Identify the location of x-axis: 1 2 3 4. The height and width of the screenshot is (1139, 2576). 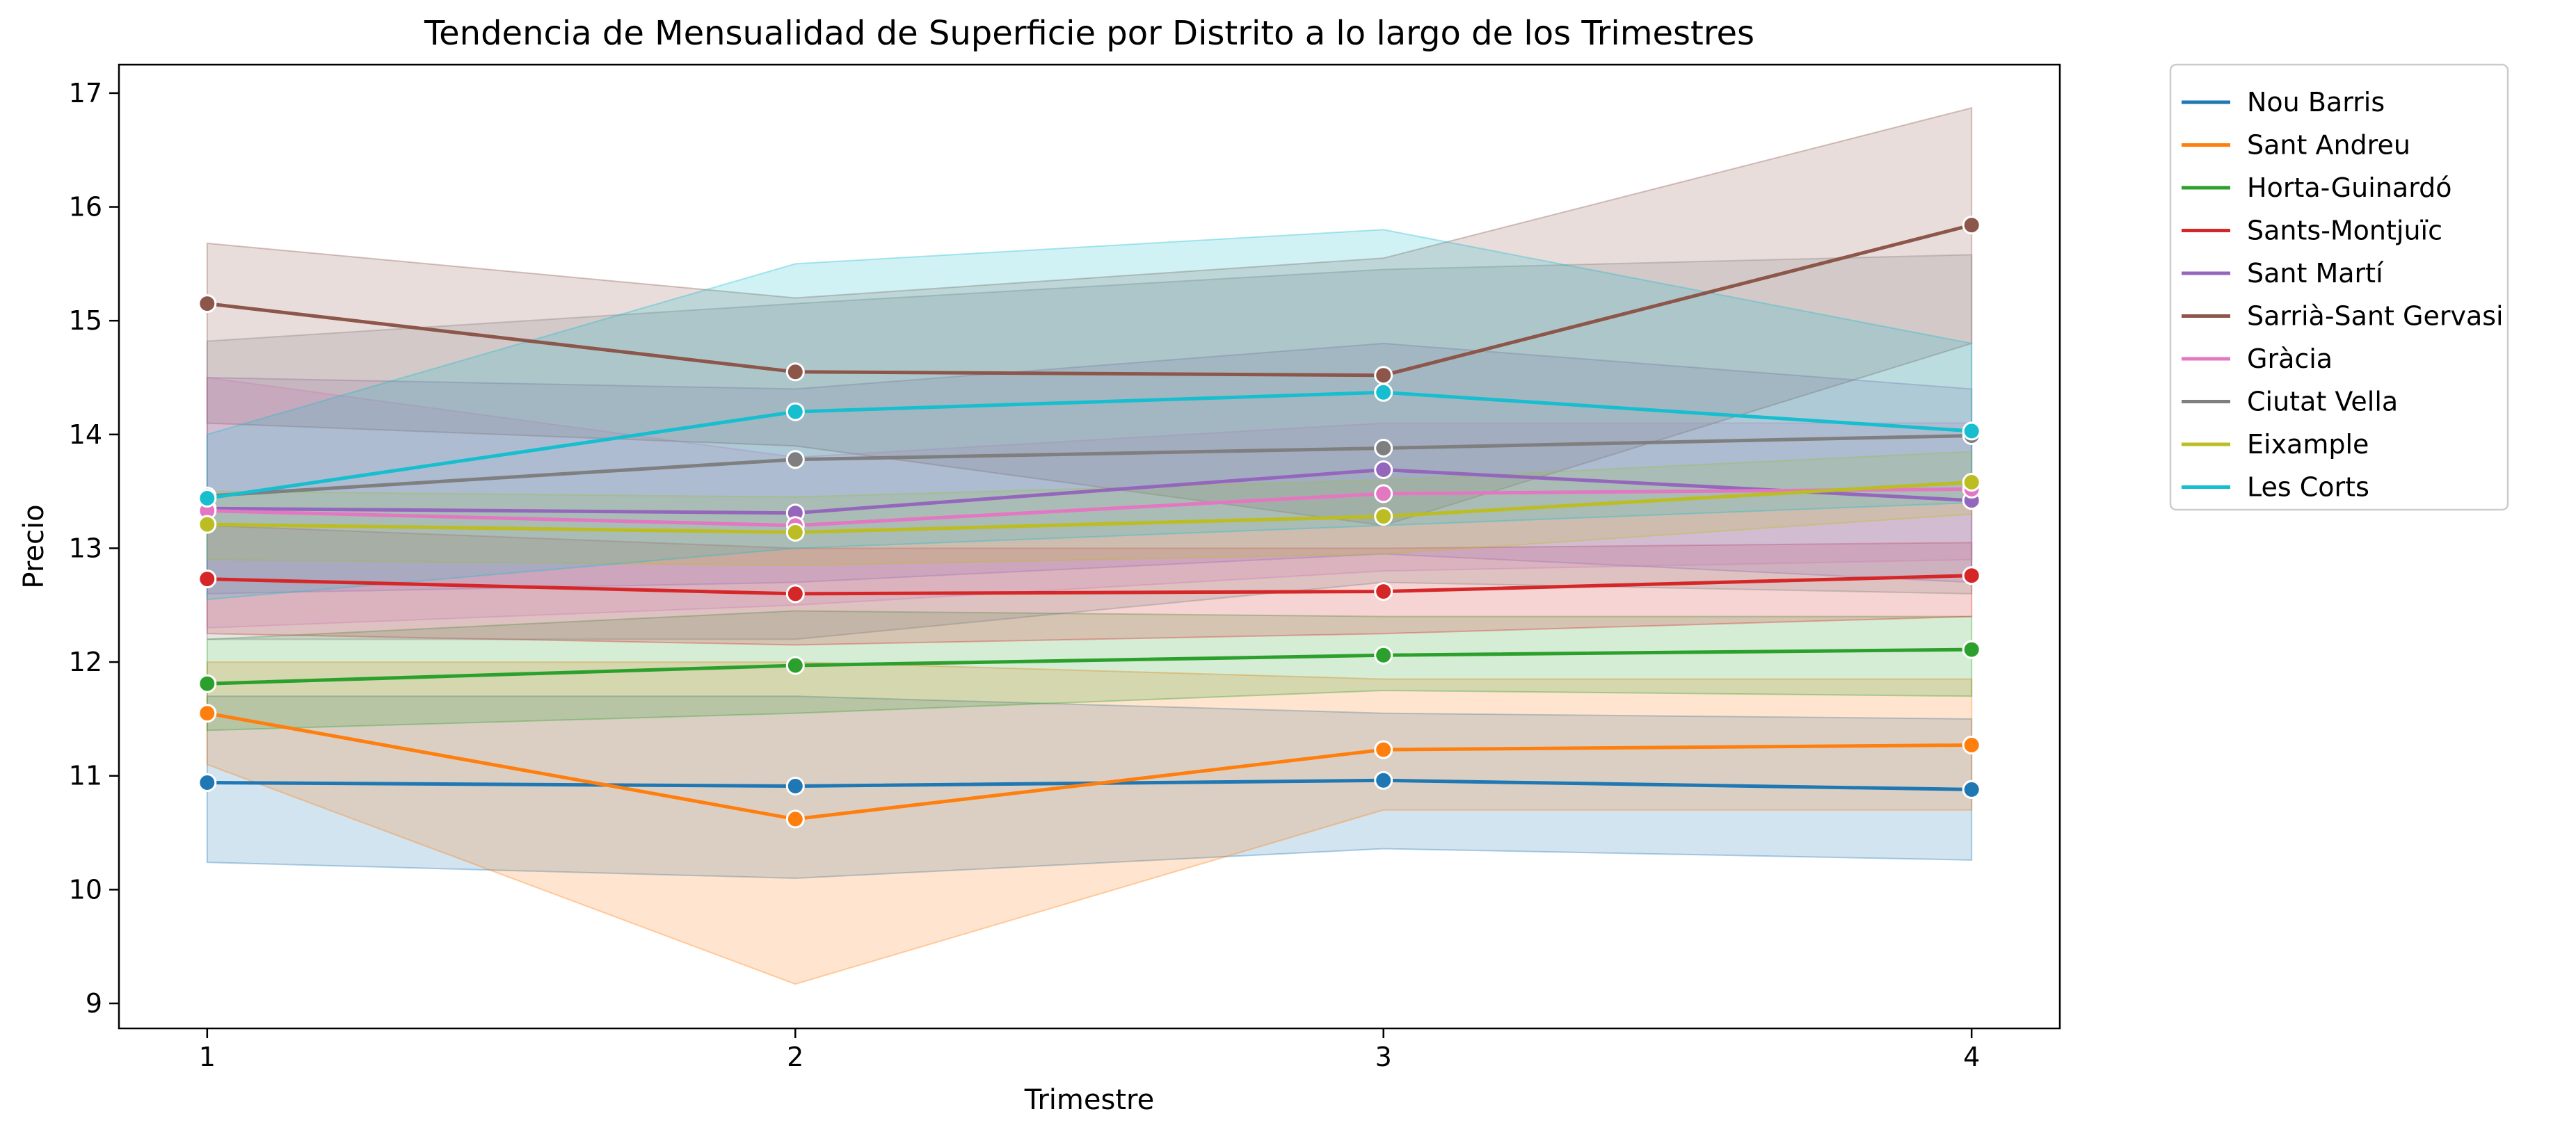
(1089, 1050).